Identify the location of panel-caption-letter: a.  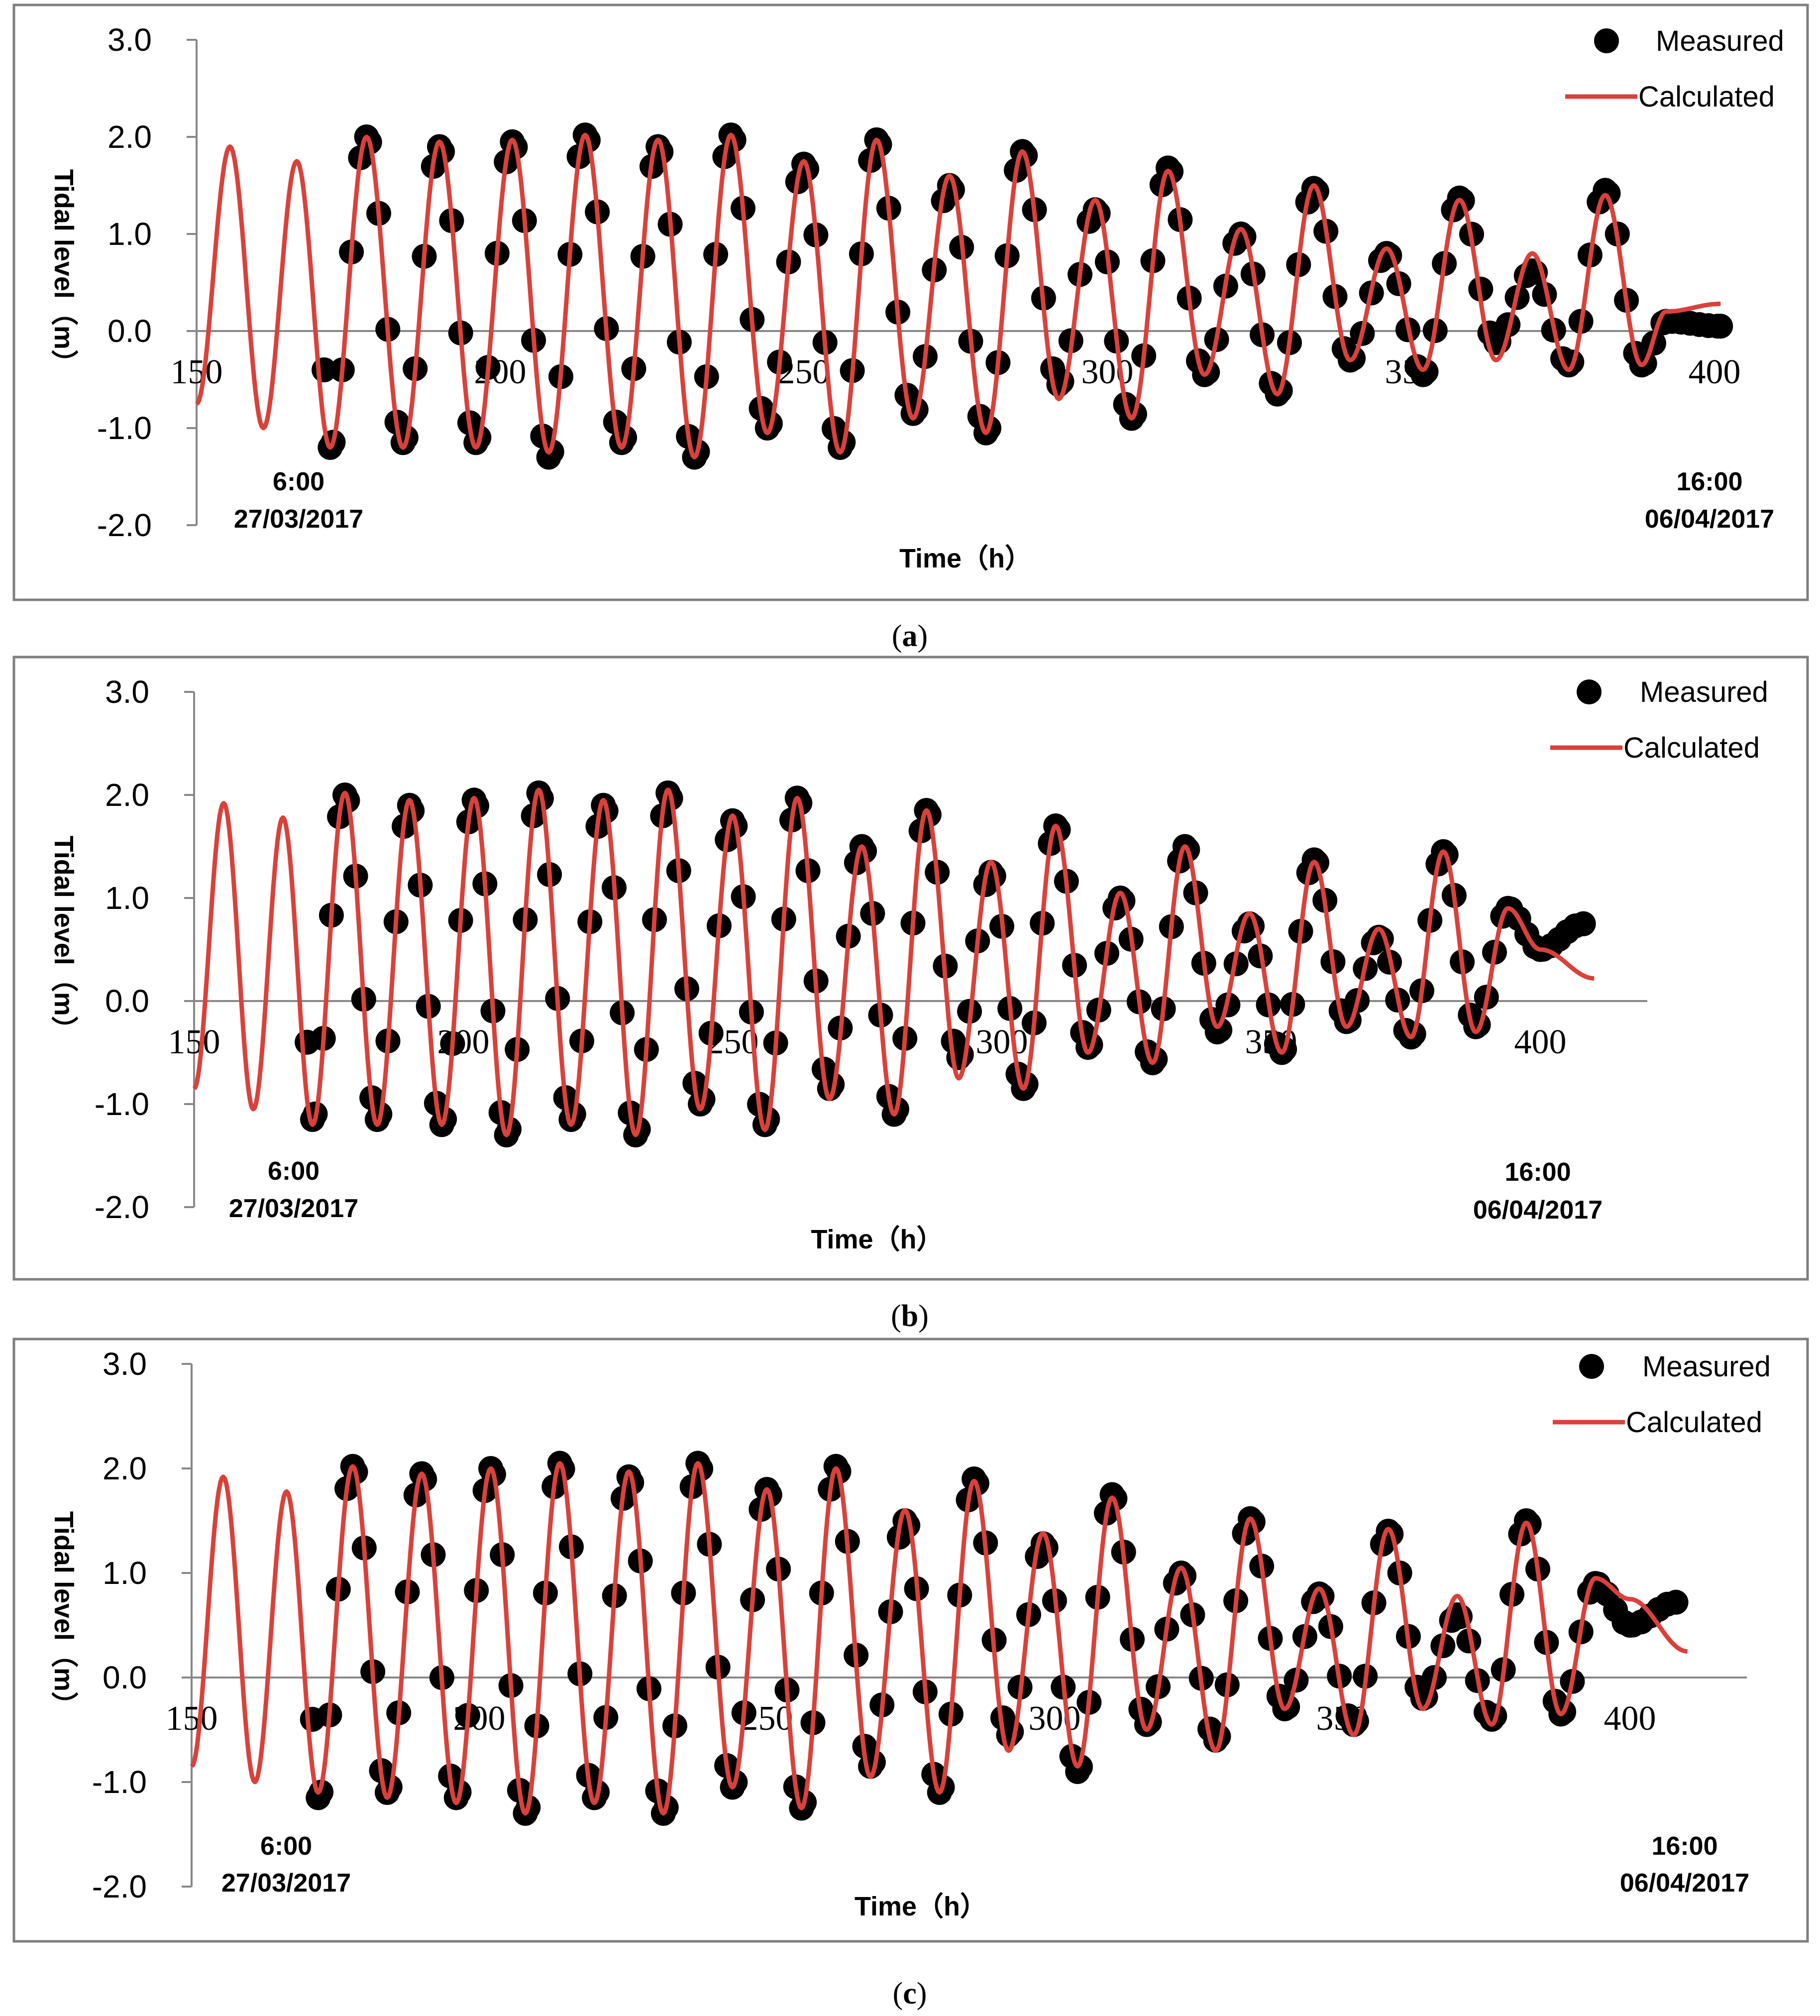
(910, 636).